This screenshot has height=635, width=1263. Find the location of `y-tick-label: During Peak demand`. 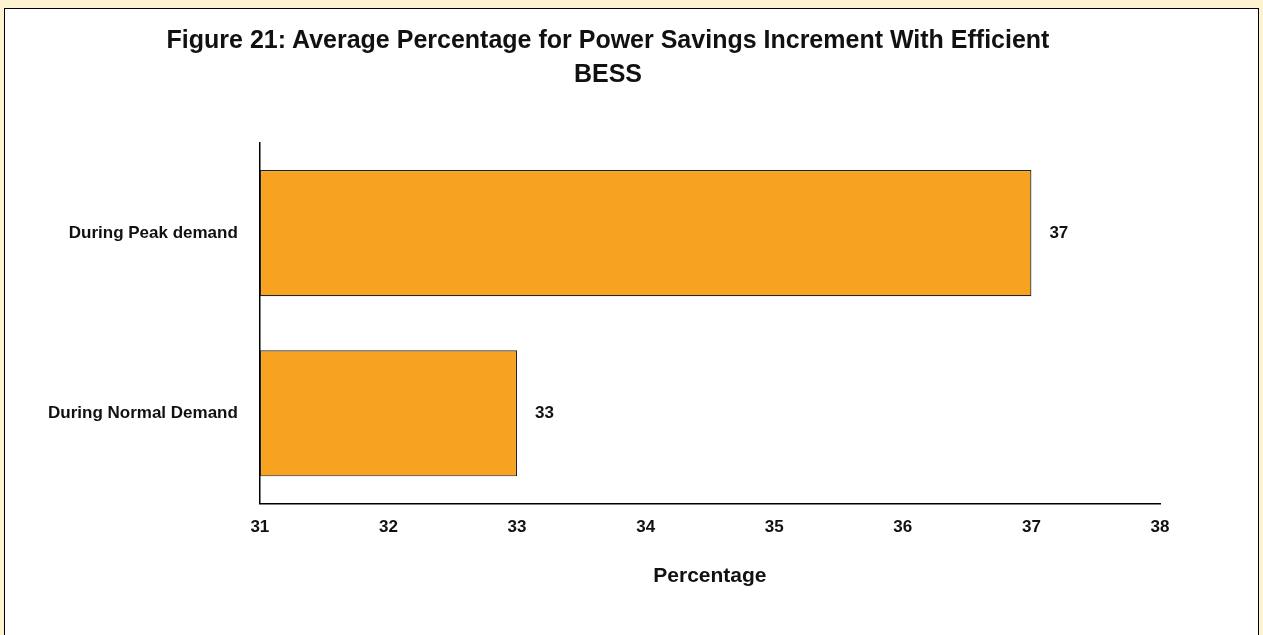

y-tick-label: During Peak demand is located at coordinates (153, 232).